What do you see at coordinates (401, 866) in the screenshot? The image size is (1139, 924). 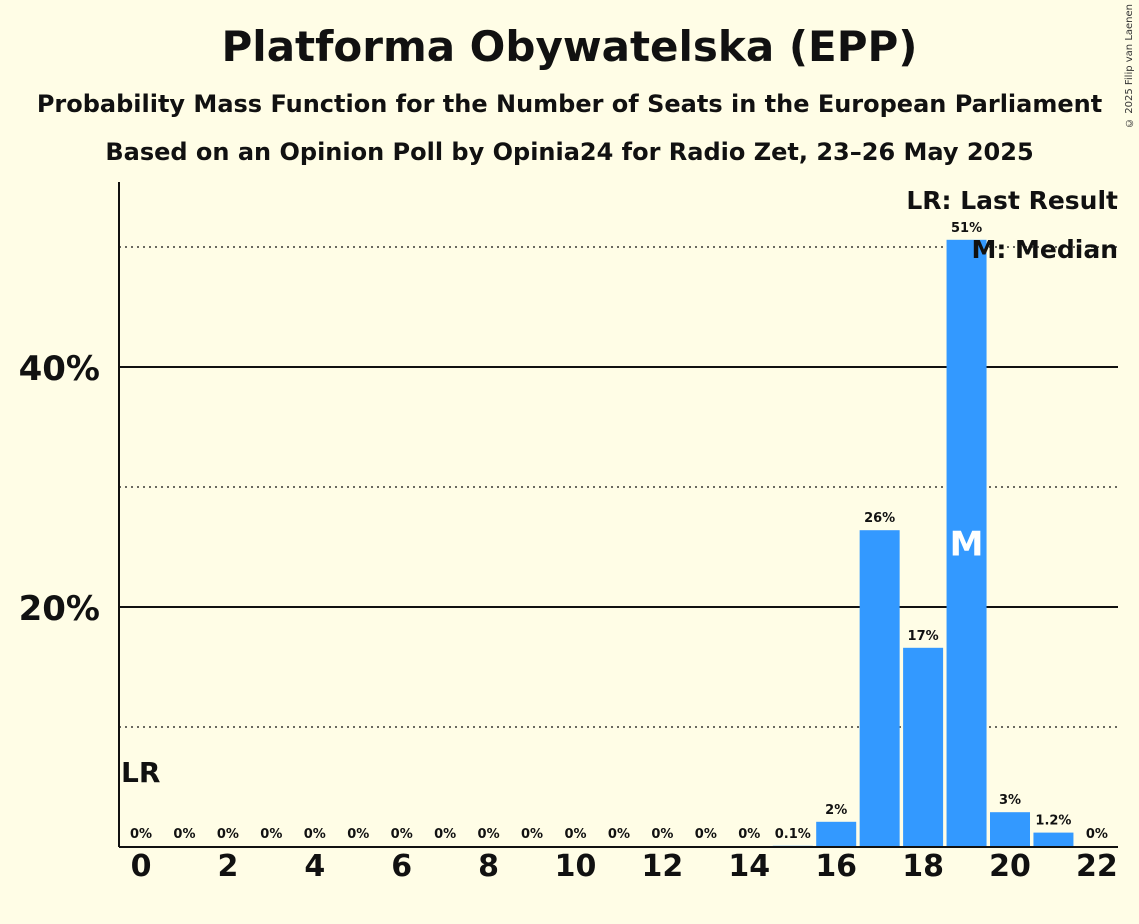 I see `x-tick-label: 6` at bounding box center [401, 866].